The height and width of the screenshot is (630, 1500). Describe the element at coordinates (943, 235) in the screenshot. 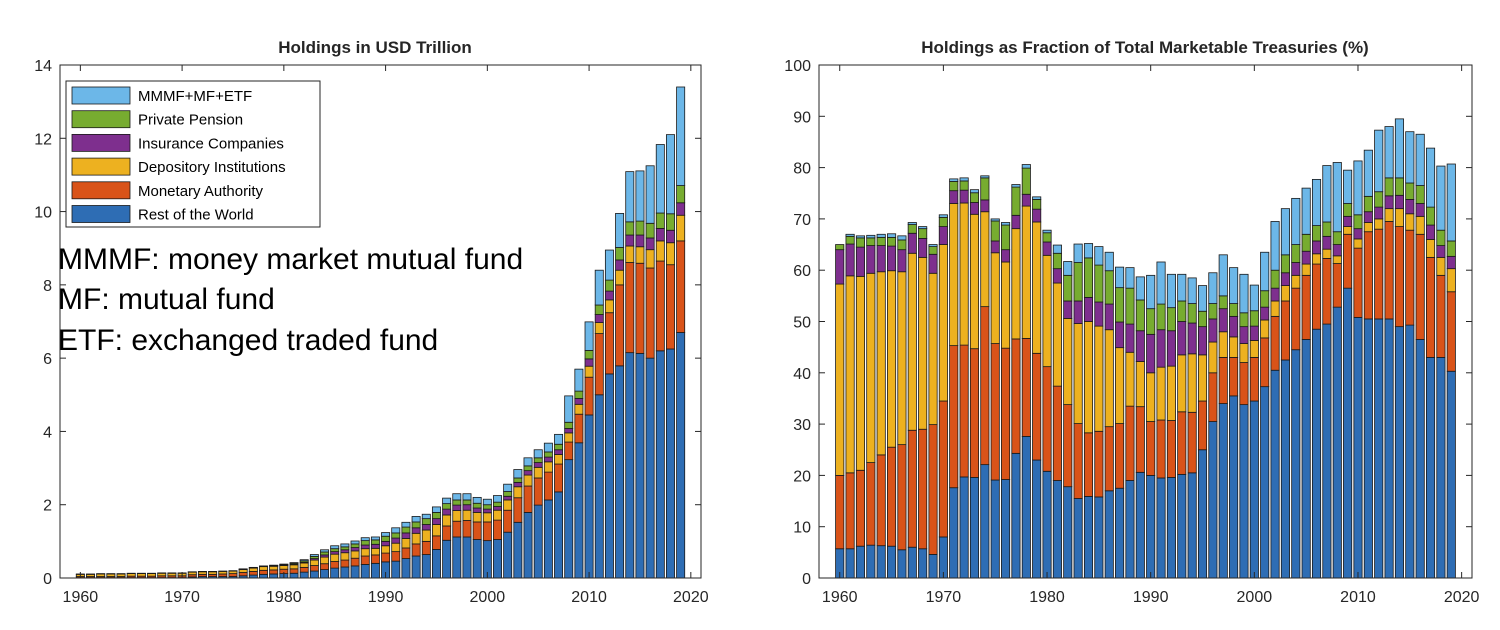

I see `bar-insurance-companies-1970` at that location.